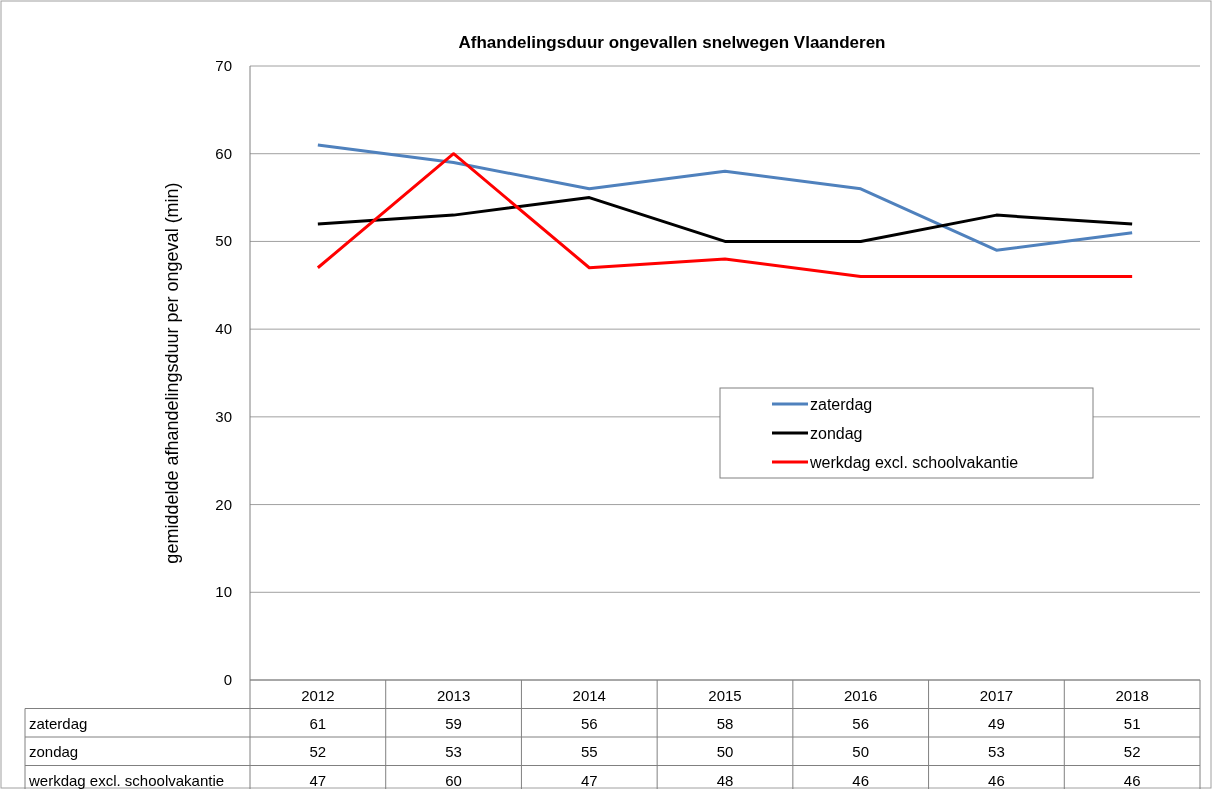 The width and height of the screenshot is (1213, 789). I want to click on x-tick-label: 2014, so click(589, 695).